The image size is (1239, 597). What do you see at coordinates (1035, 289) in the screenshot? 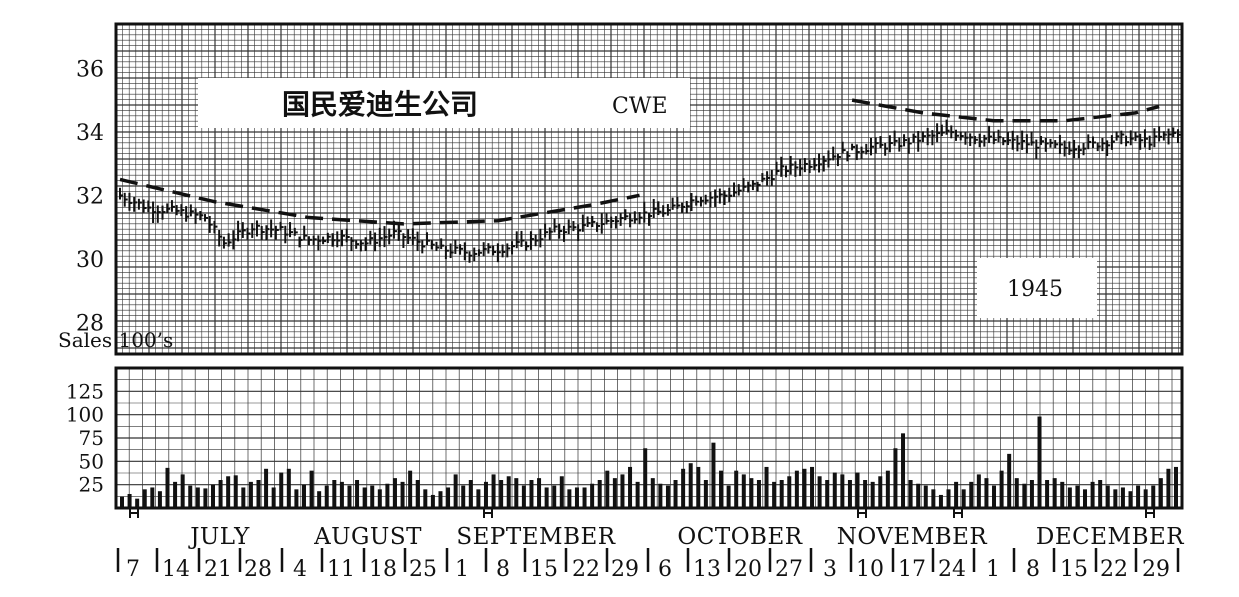
I see `year-label: 1945` at bounding box center [1035, 289].